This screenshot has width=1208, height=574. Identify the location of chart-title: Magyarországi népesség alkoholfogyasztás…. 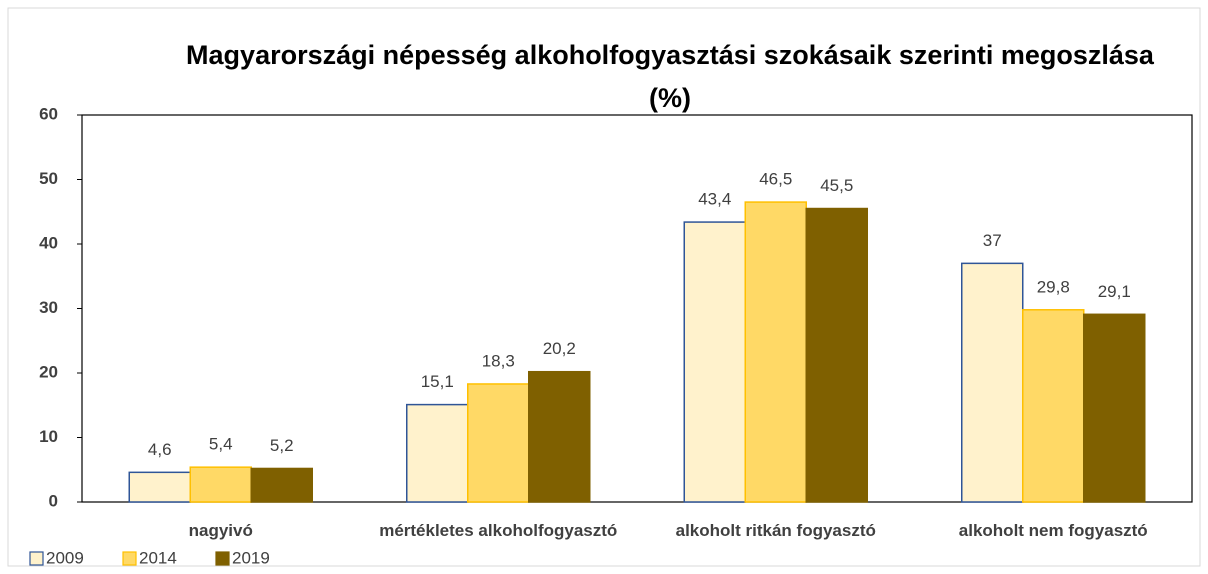
(670, 76).